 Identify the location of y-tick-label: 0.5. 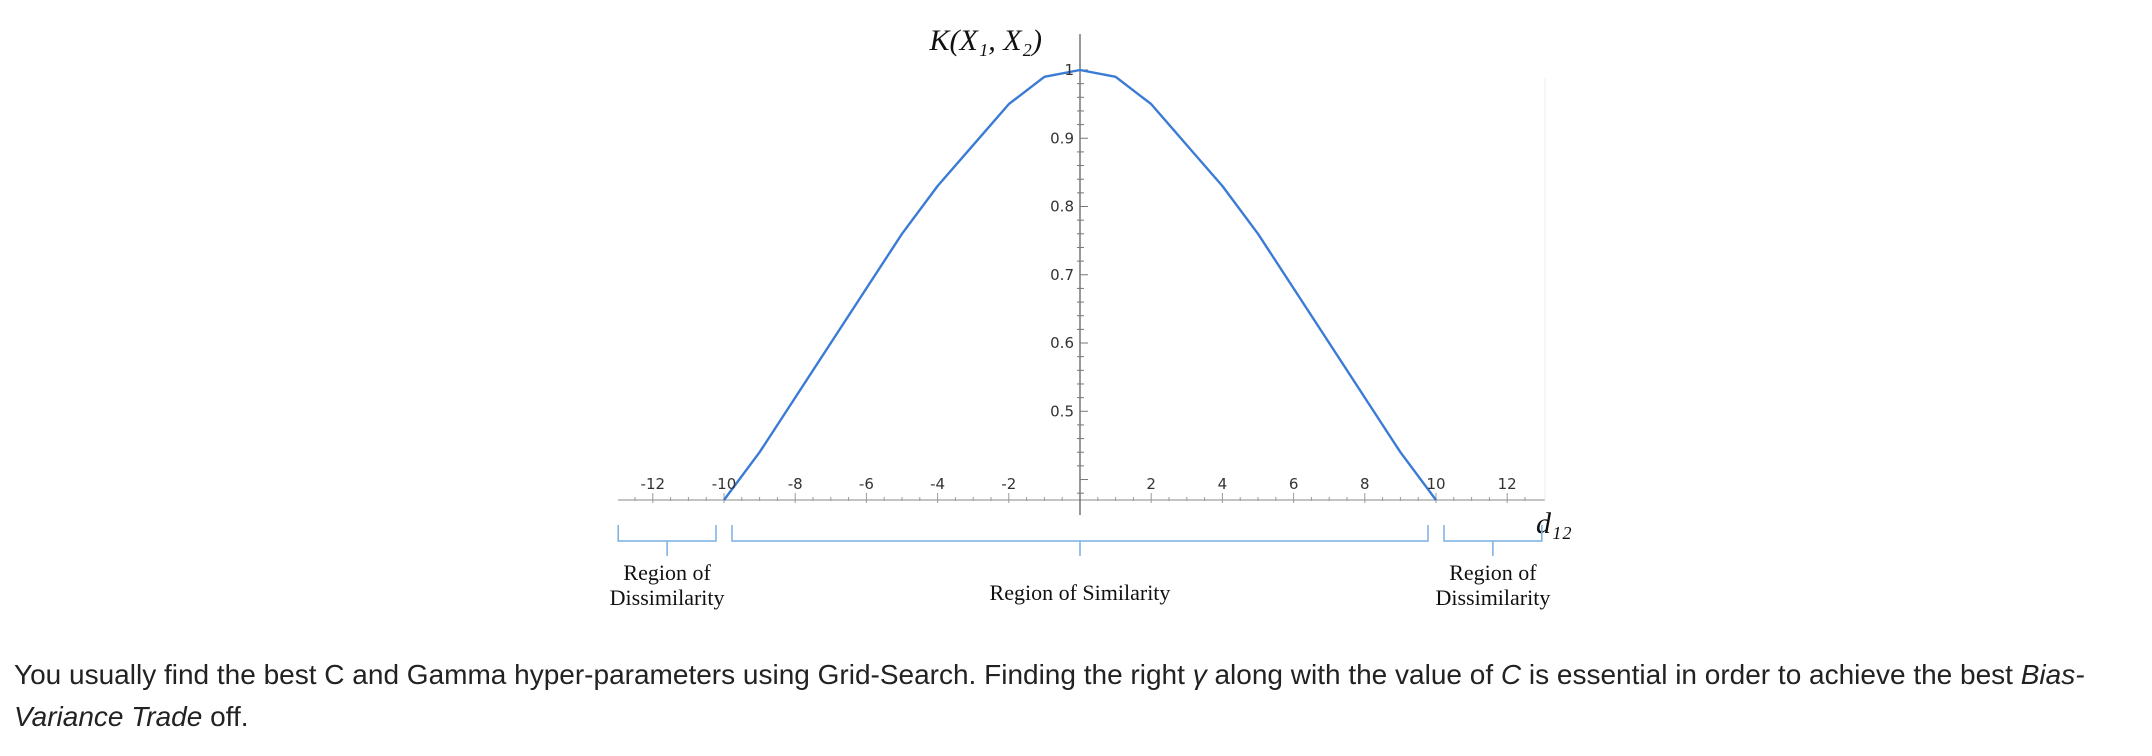
(1062, 411).